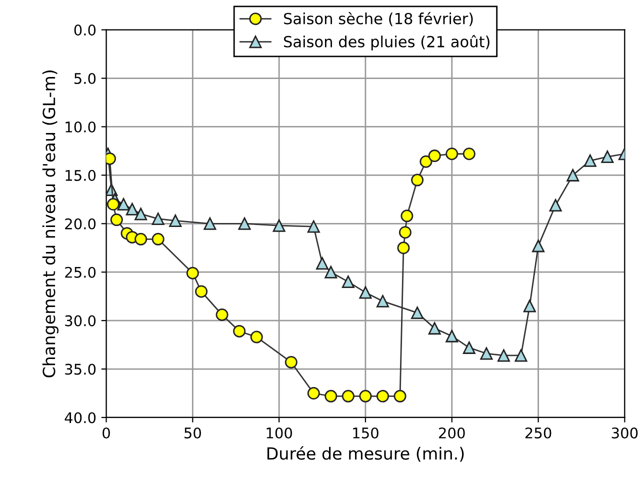 Image resolution: width=644 pixels, height=497 pixels. Describe the element at coordinates (387, 42) in the screenshot. I see `legend-label: Saison des pluies (21 août)` at that location.